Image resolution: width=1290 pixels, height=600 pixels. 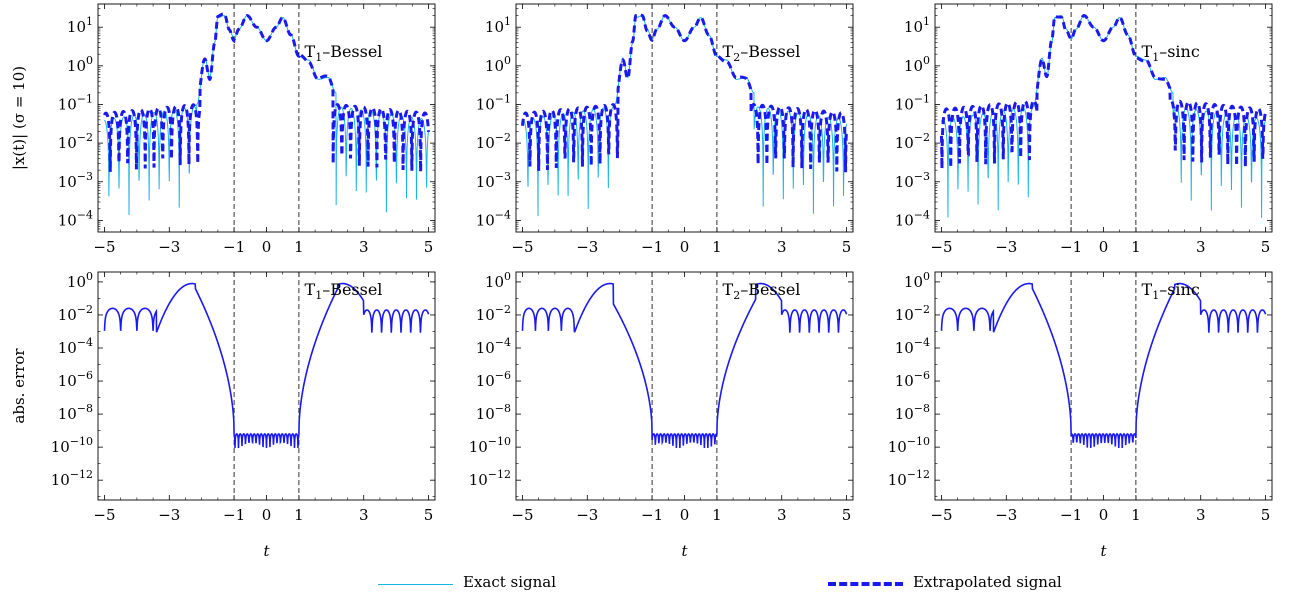 I want to click on legend-exact-label: Exact signal, so click(x=510, y=582).